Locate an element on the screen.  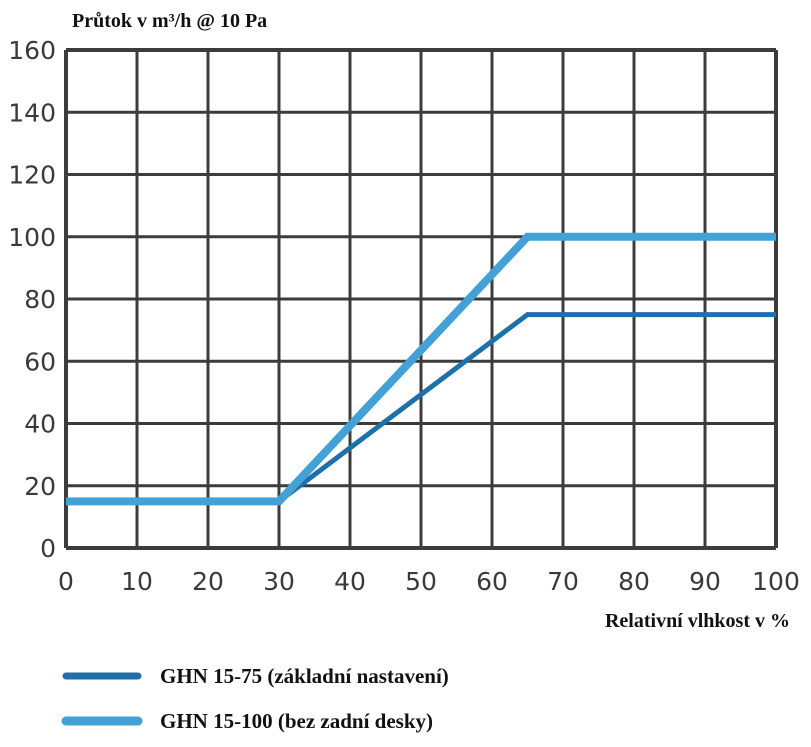
y-tick-label-100: 100 is located at coordinates (32, 237).